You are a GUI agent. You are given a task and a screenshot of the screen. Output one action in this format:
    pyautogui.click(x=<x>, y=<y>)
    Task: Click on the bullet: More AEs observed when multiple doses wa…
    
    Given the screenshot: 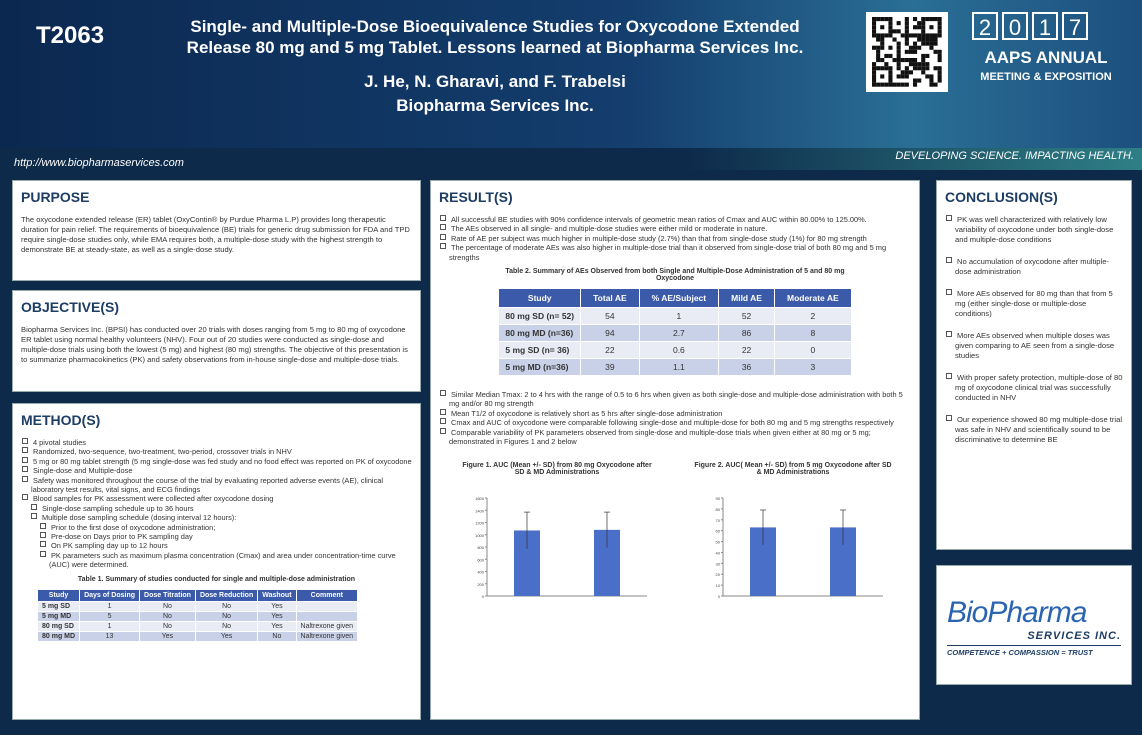 What is the action you would take?
    pyautogui.click(x=1039, y=346)
    